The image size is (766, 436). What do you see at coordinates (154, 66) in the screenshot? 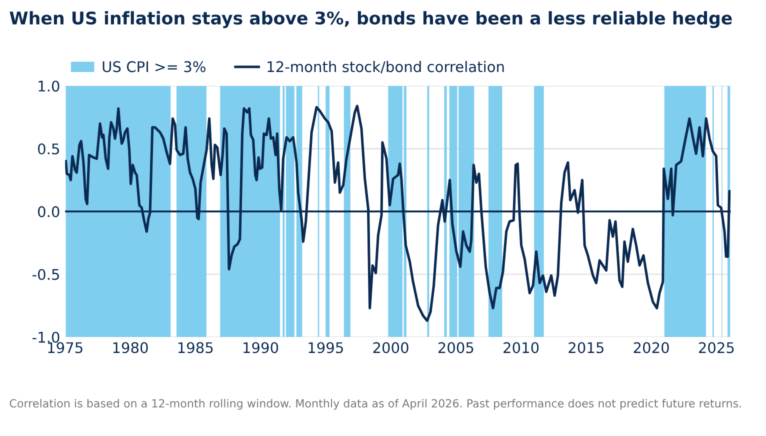
I see `legend-label: US CPI >= 3%` at bounding box center [154, 66].